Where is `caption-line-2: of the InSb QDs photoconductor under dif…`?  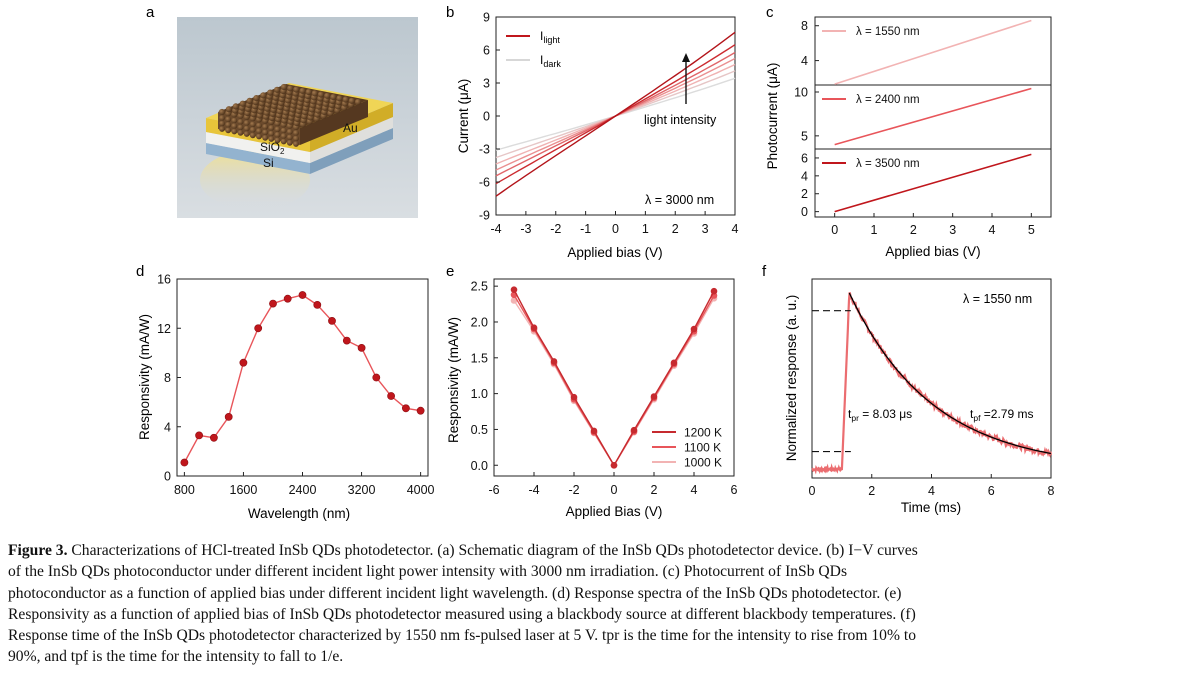
caption-line-2: of the InSb QDs photoconductor under dif… is located at coordinates (428, 572).